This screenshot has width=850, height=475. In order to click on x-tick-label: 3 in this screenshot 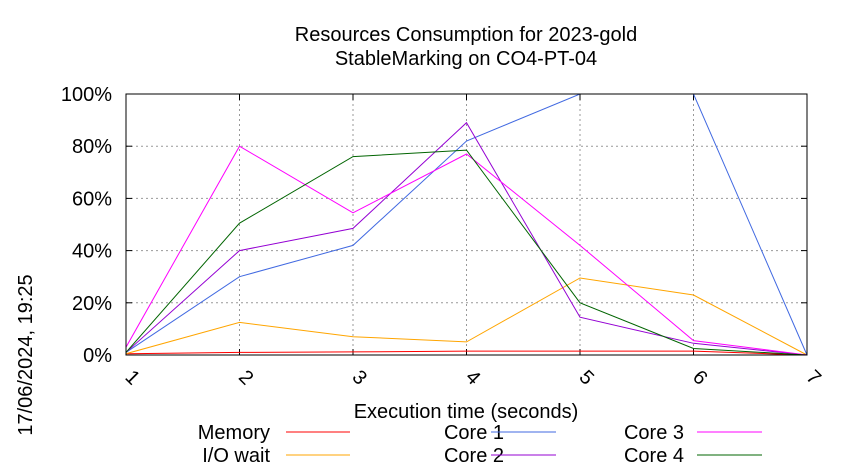, I will do `click(359, 377)`.